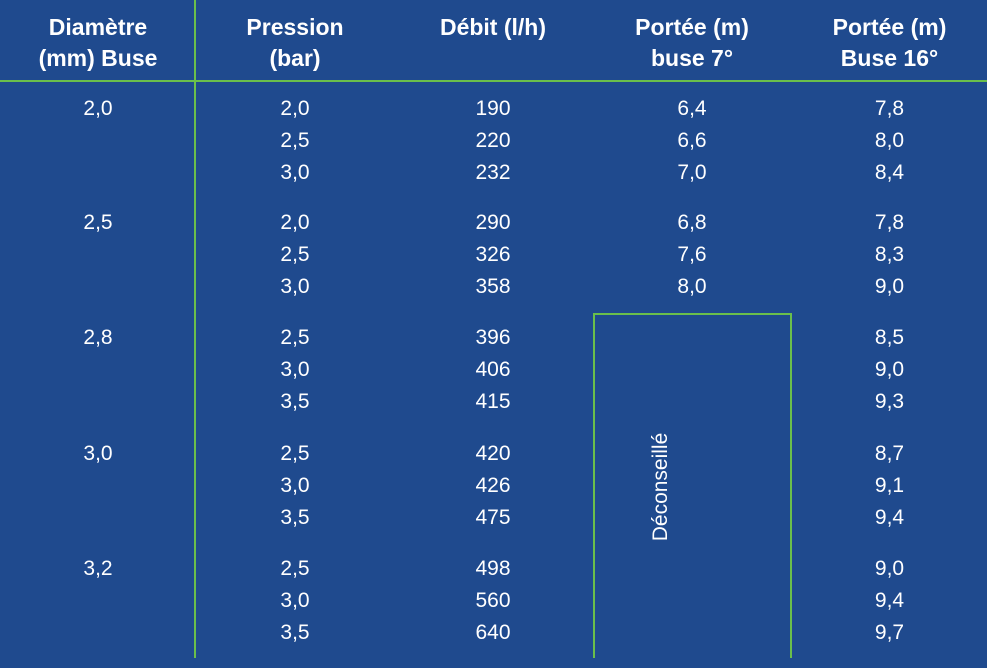  What do you see at coordinates (692, 42) in the screenshot?
I see `header-range-7: Portée (m) buse 7°` at bounding box center [692, 42].